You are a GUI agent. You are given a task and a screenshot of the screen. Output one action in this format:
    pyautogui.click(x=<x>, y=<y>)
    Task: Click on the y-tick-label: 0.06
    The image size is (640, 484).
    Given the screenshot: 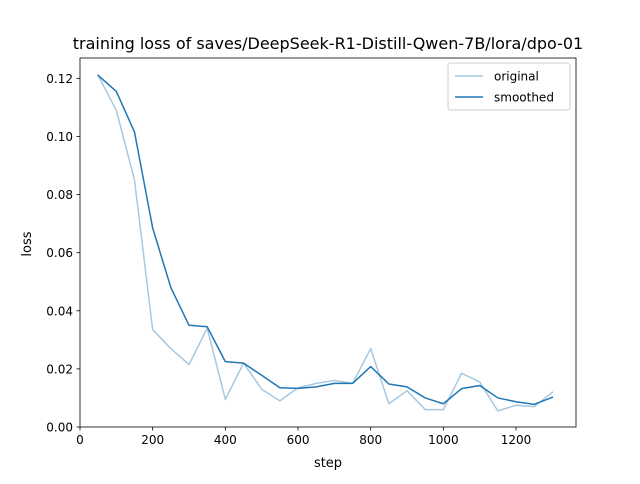 What is the action you would take?
    pyautogui.click(x=59, y=253)
    